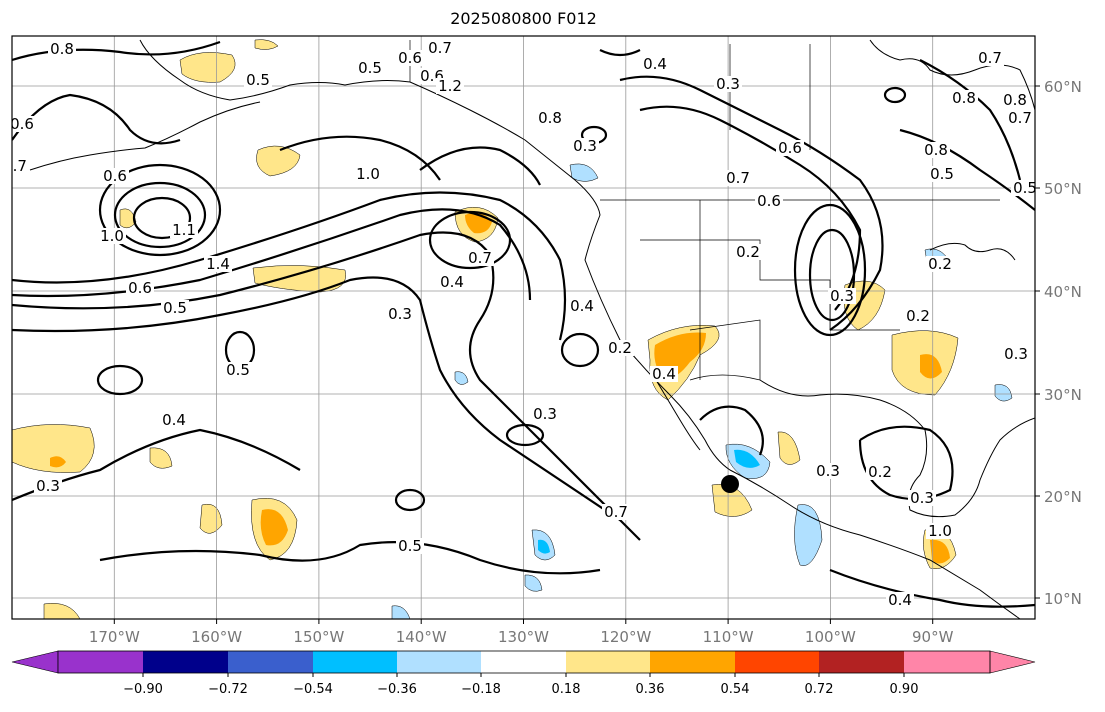 The height and width of the screenshot is (712, 1105). Describe the element at coordinates (730, 484) in the screenshot. I see `storm-center-marker` at that location.